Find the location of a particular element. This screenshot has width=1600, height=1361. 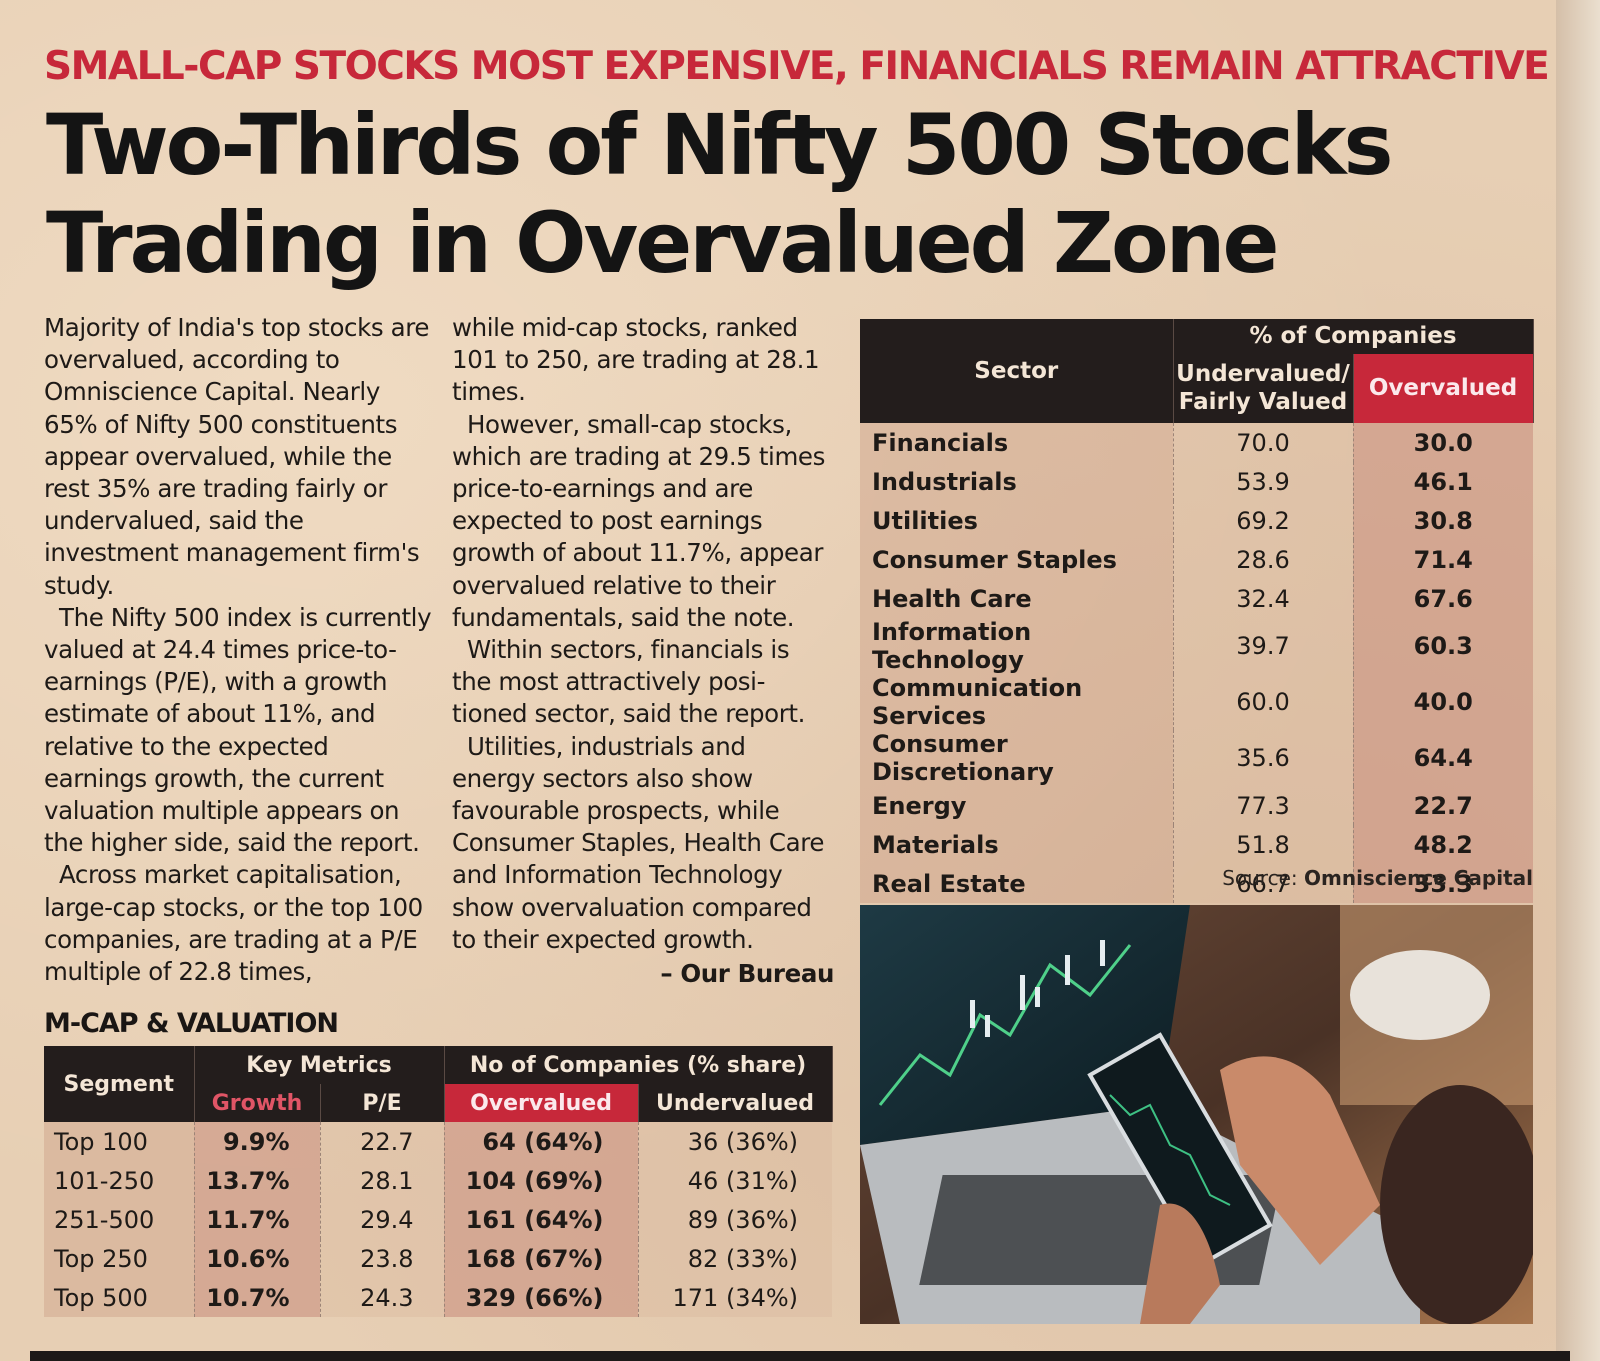

undervalued-value: 60.0 is located at coordinates (1263, 702).